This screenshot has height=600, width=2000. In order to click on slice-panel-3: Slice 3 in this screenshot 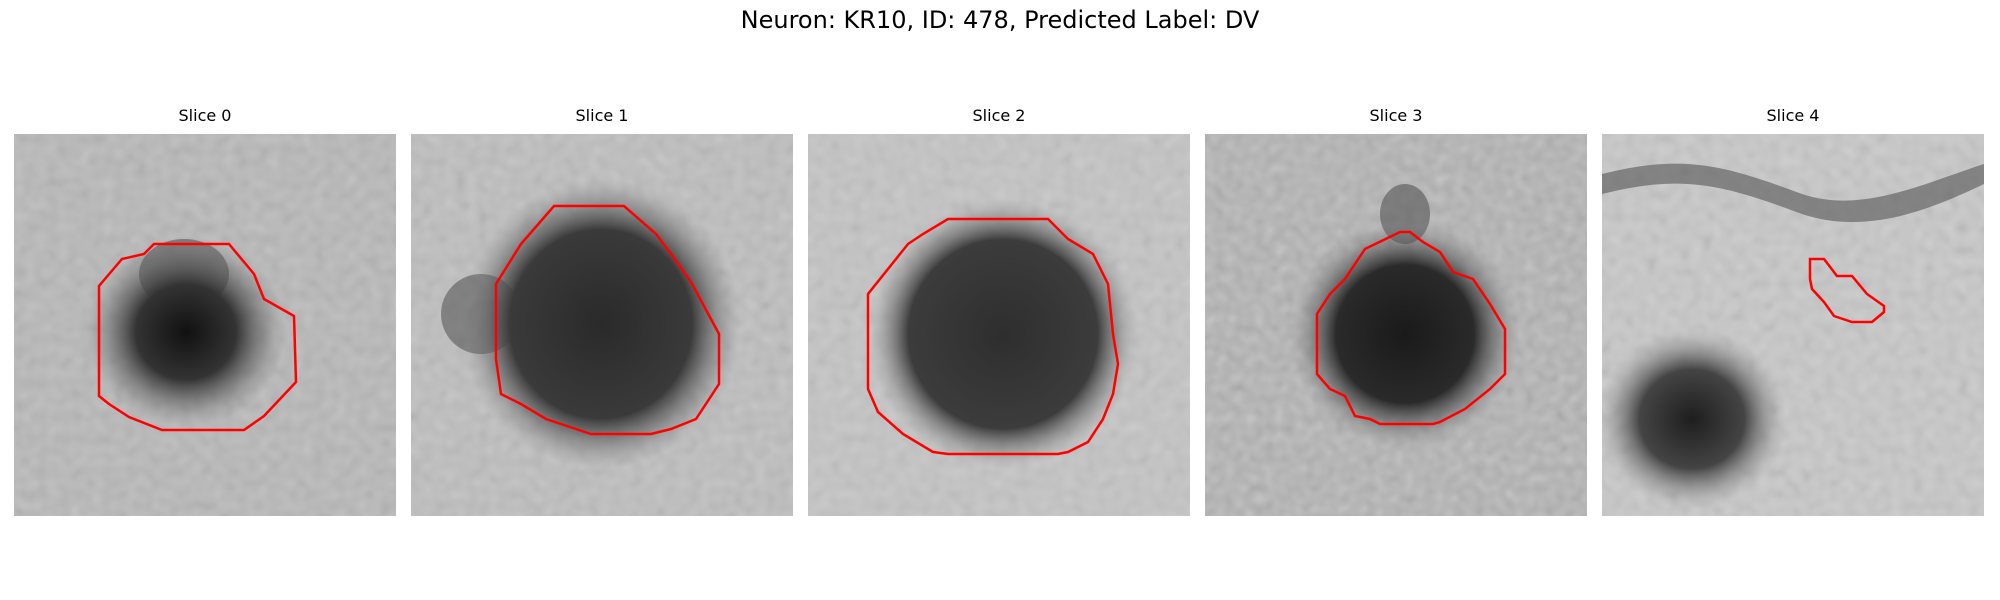, I will do `click(1396, 312)`.